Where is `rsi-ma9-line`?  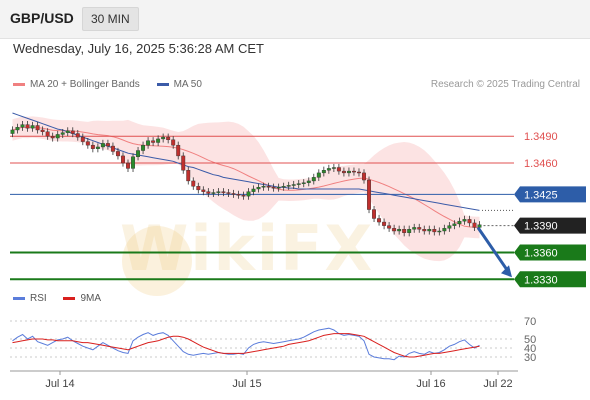 rsi-ma9-line is located at coordinates (246, 345).